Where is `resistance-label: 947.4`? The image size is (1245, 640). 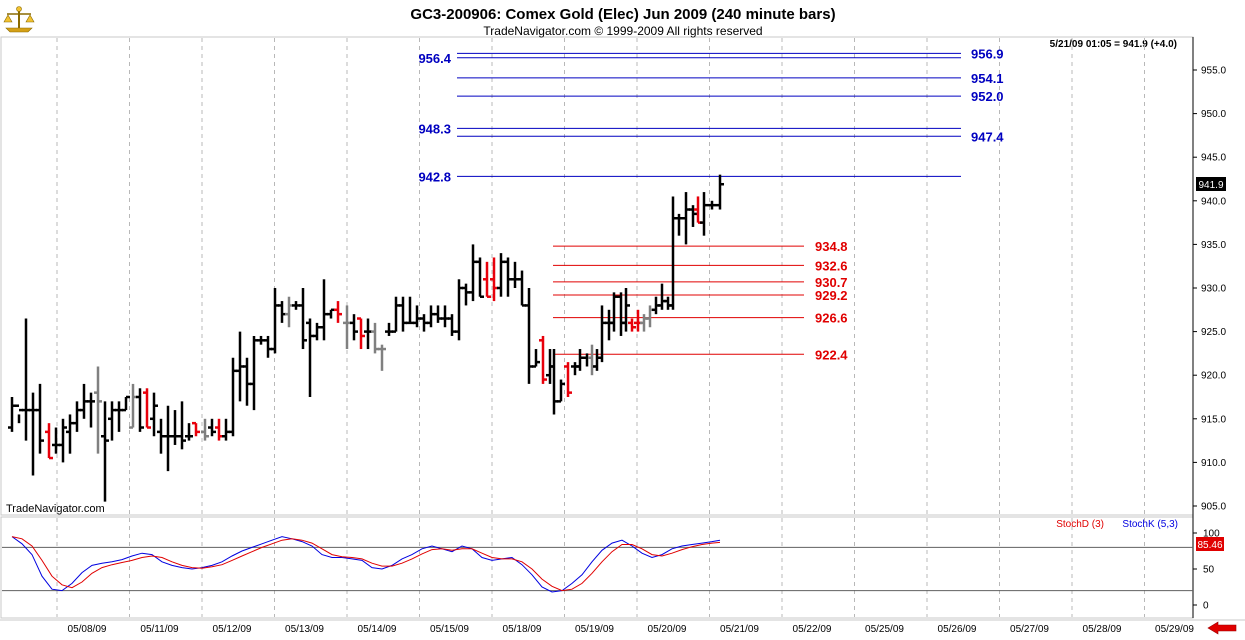 resistance-label: 947.4 is located at coordinates (987, 136).